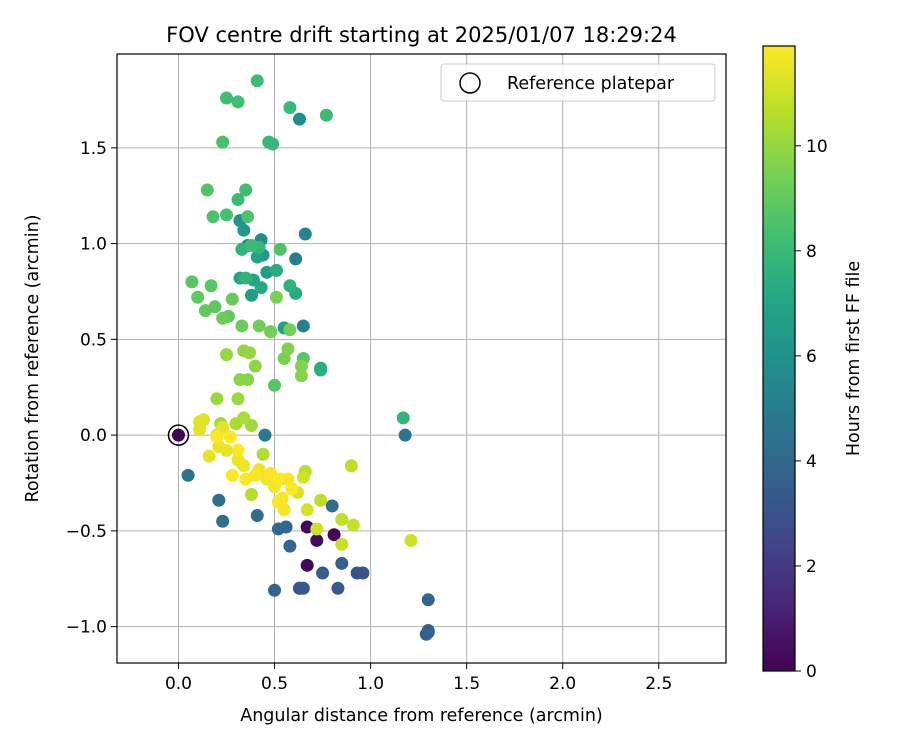  I want to click on x-tick-label: 1.0, so click(370, 684).